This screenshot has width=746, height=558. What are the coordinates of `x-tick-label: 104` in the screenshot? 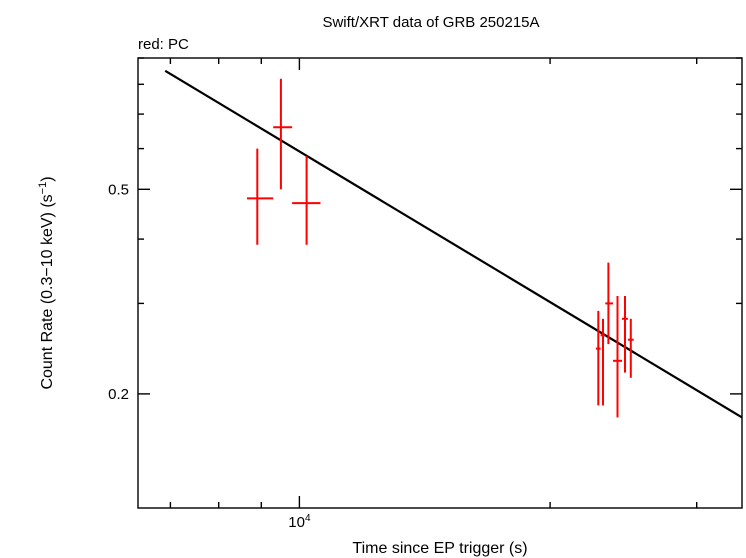 It's located at (299, 522).